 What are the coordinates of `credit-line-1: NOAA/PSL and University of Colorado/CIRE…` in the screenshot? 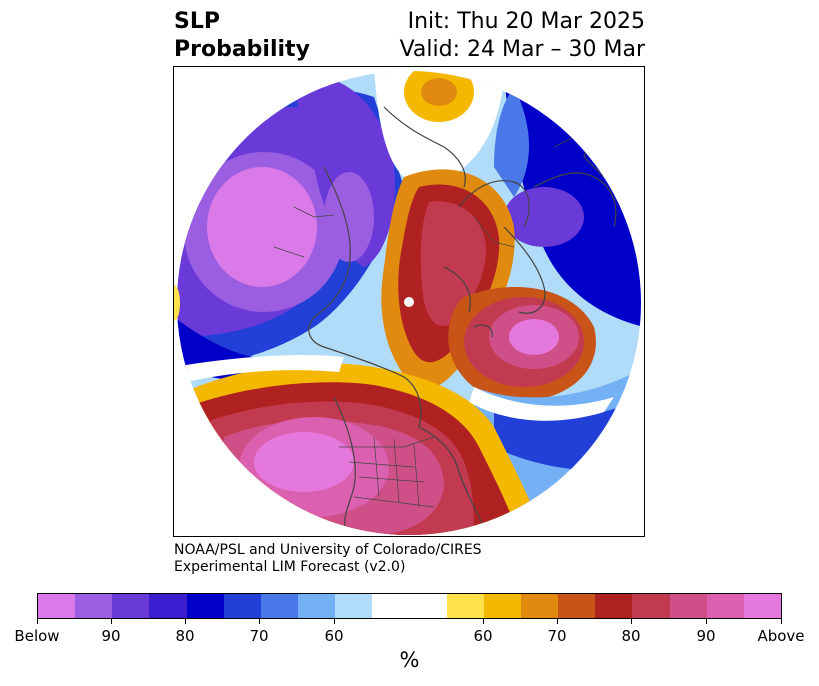 It's located at (328, 550).